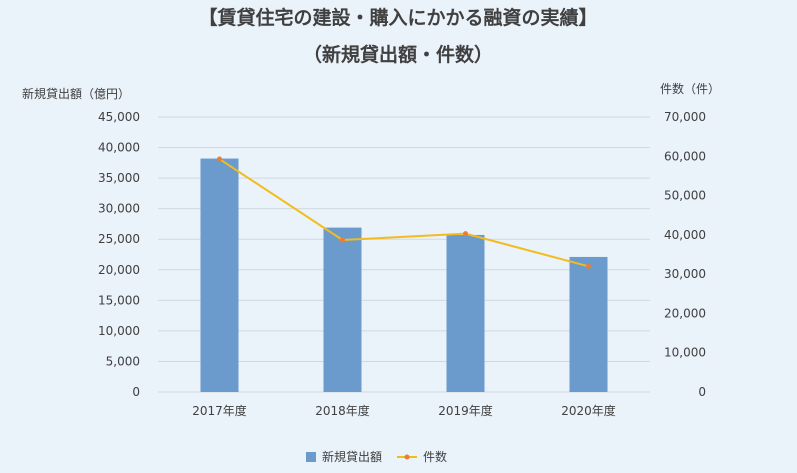 The height and width of the screenshot is (473, 797). I want to click on legend-line-label: 件数, so click(435, 456).